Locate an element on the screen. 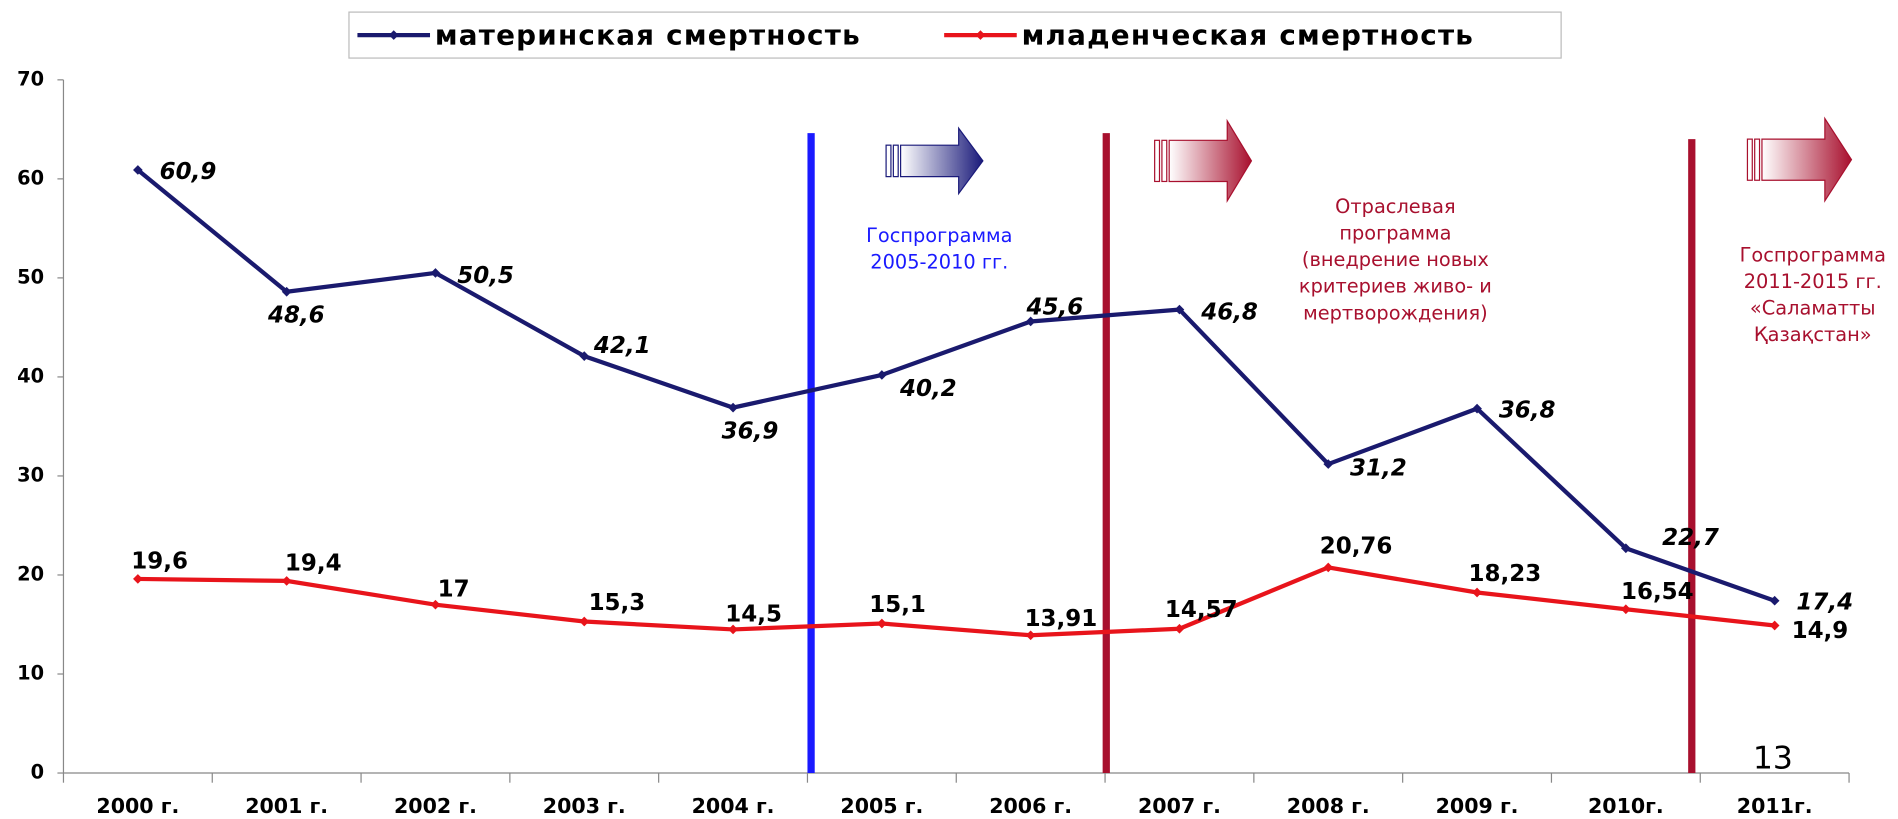 The width and height of the screenshot is (1898, 819). data-label: 14,9 is located at coordinates (1820, 631).